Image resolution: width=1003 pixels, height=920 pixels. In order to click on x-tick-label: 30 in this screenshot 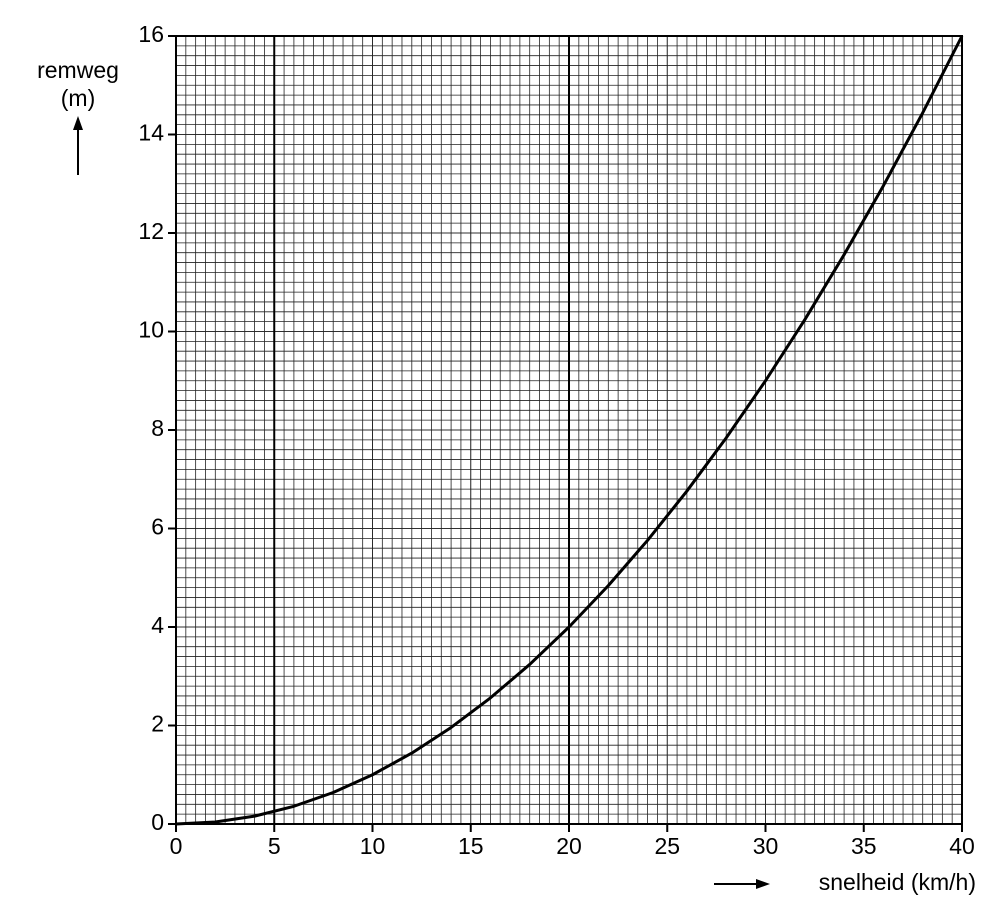, I will do `click(766, 846)`.